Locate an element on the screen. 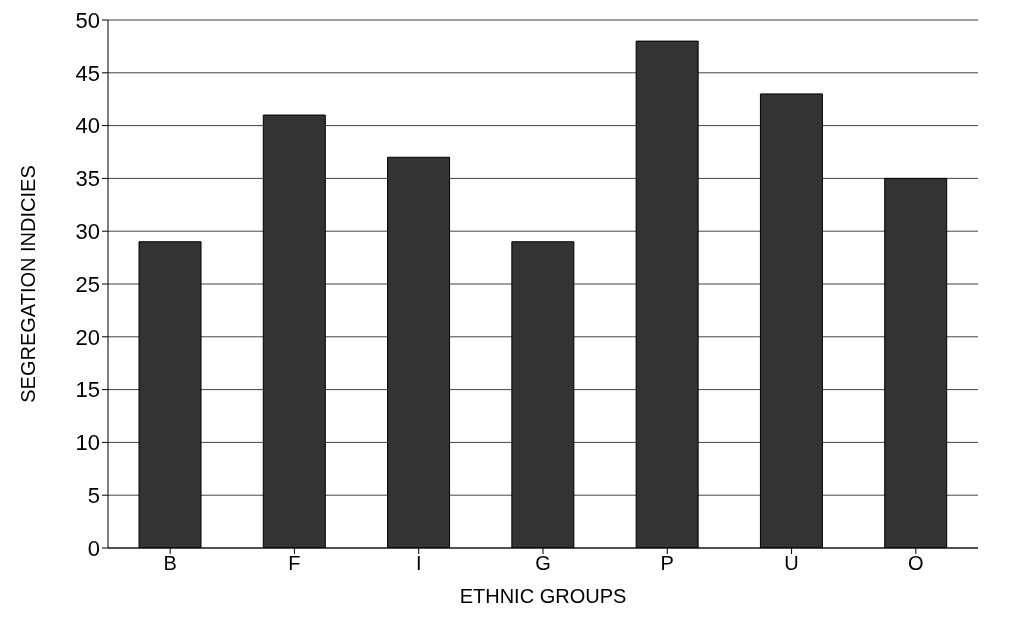  x-axis-title: ETHNIC GROUPS is located at coordinates (543, 596).